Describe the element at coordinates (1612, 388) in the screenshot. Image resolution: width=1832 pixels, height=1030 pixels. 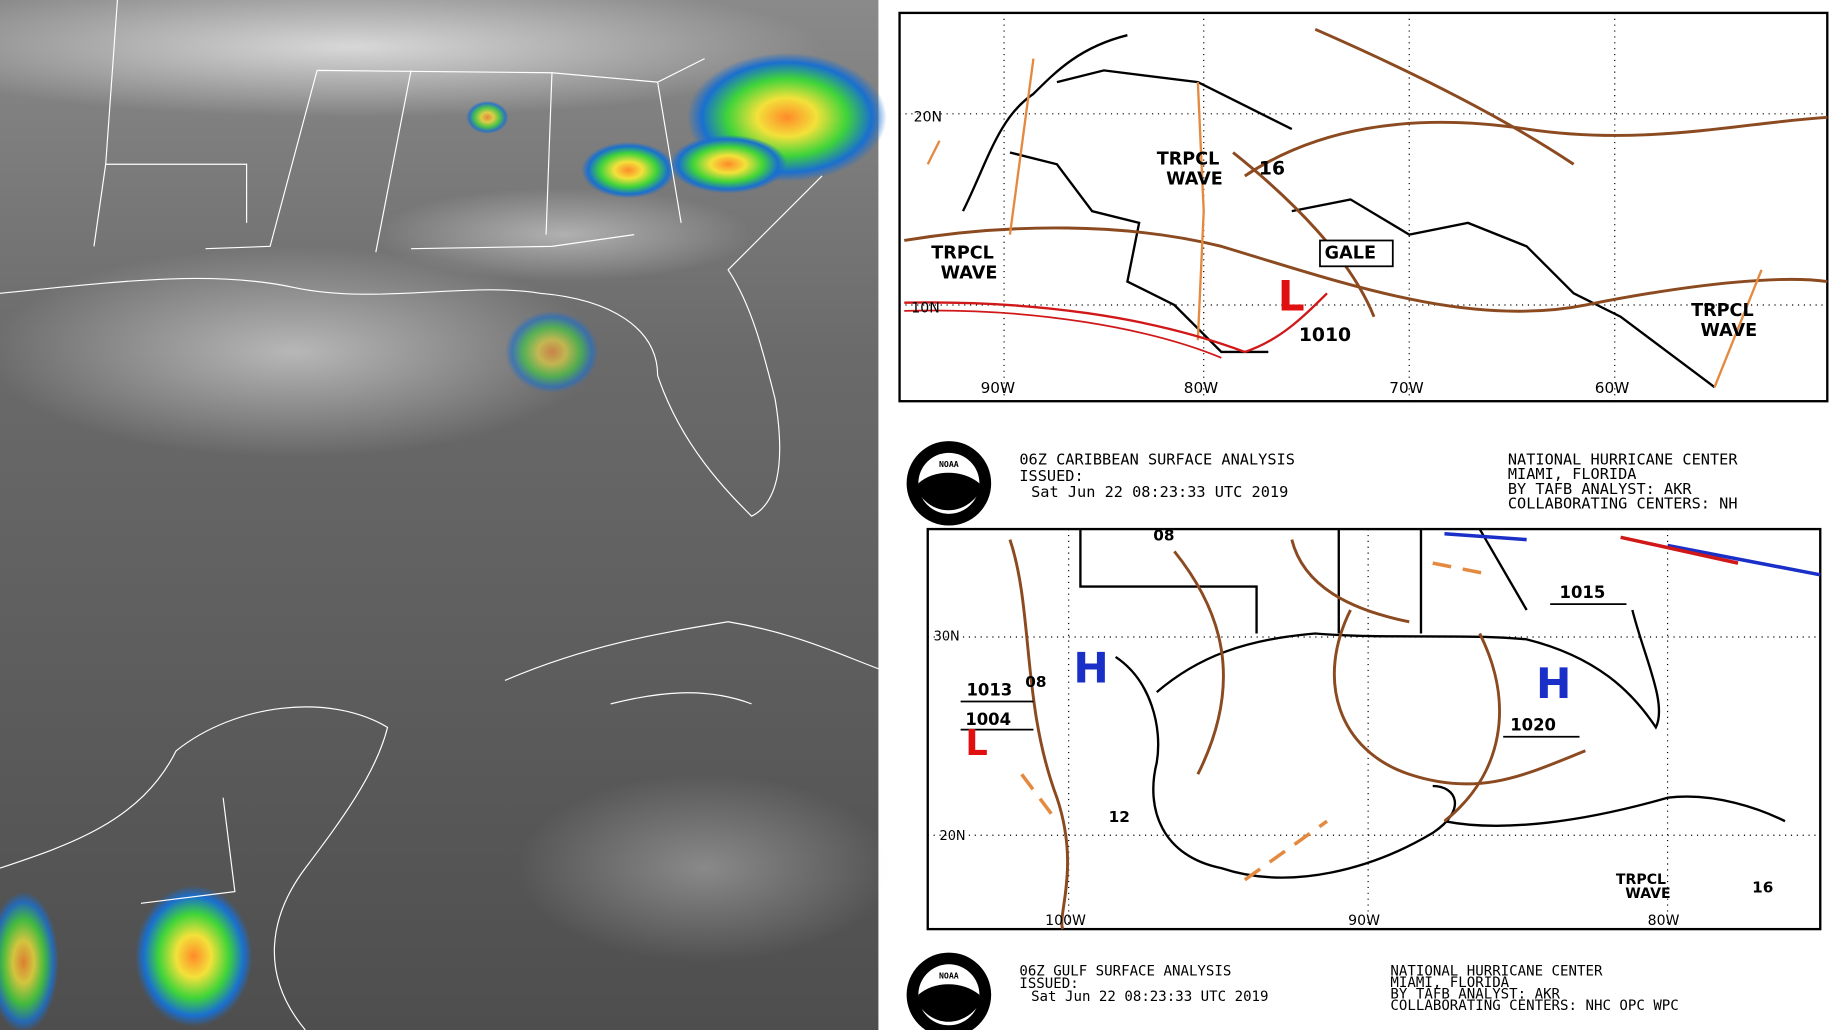
I see `map-label: 60W` at that location.